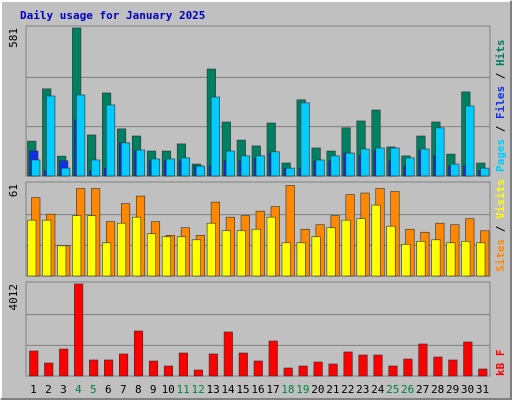 The height and width of the screenshot is (400, 512). Describe the element at coordinates (257, 389) in the screenshot. I see `x-tick-label: 16` at that location.